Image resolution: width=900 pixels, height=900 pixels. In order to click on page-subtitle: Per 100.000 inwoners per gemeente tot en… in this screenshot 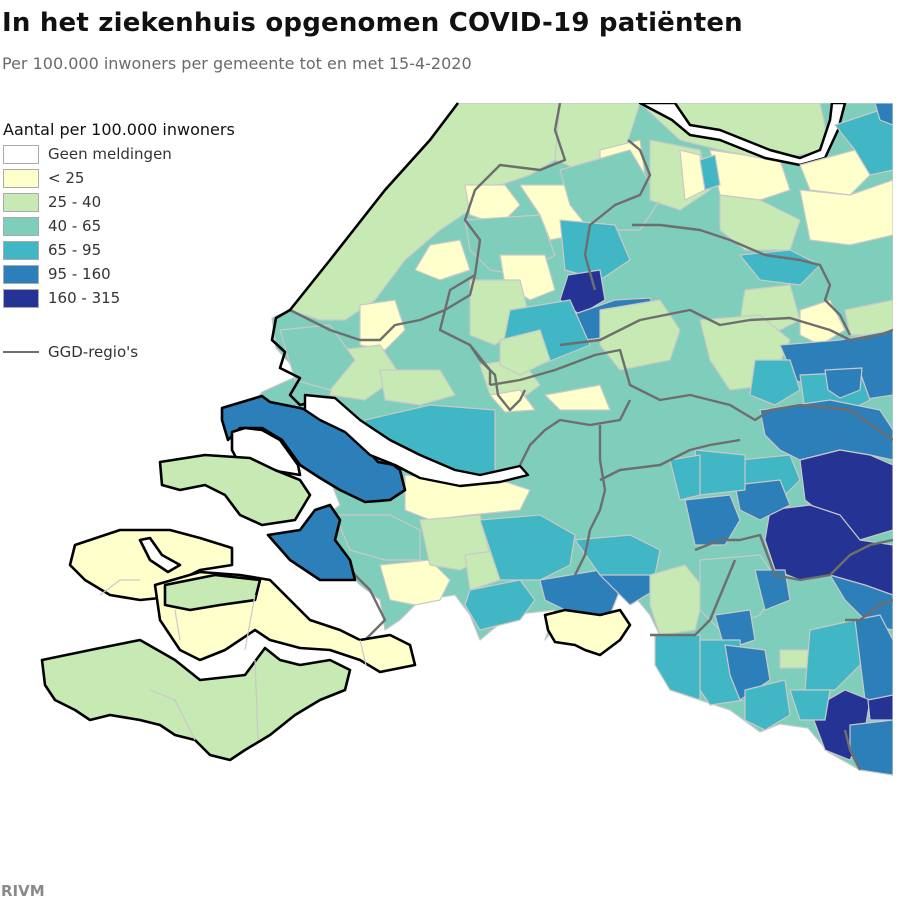, I will do `click(237, 63)`.